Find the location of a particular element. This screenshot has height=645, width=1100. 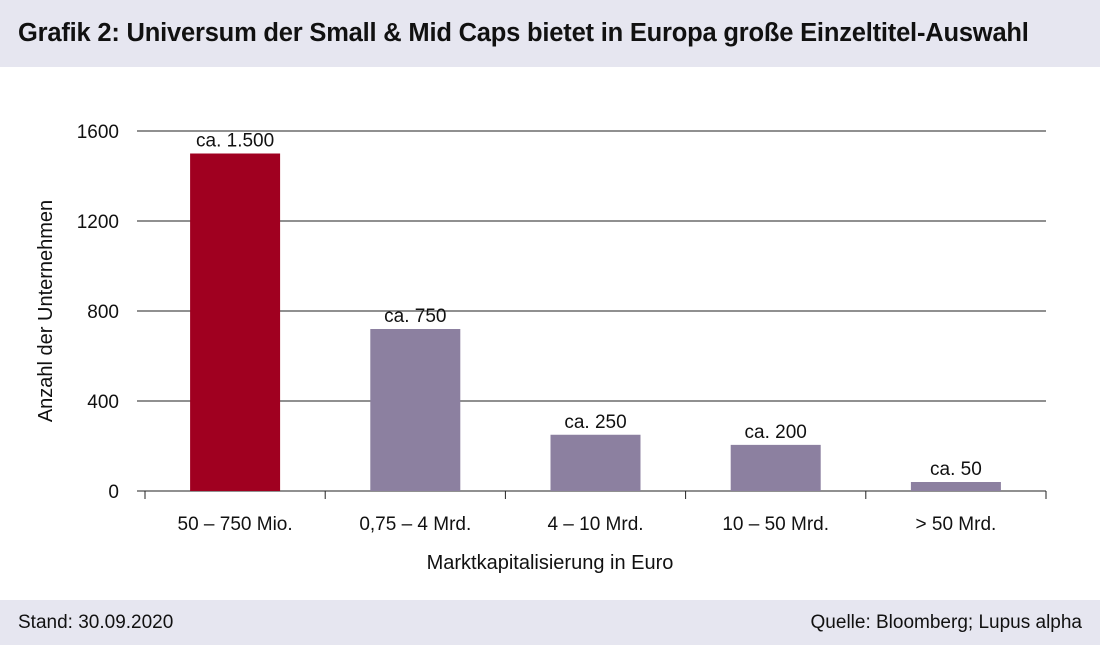

x-tick-label: 4 – 10 Mrd. is located at coordinates (595, 524).